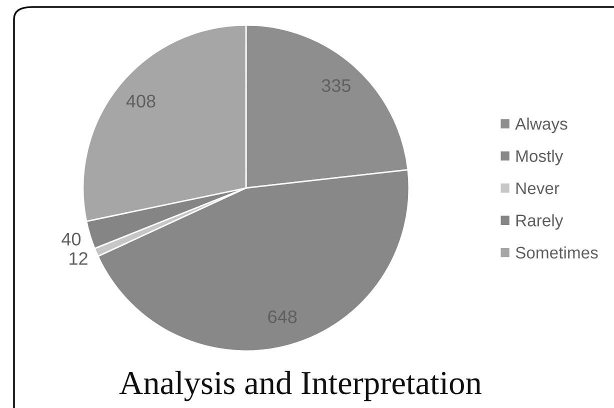 This screenshot has height=408, width=614. What do you see at coordinates (79, 258) in the screenshot?
I see `data-label: 12` at bounding box center [79, 258].